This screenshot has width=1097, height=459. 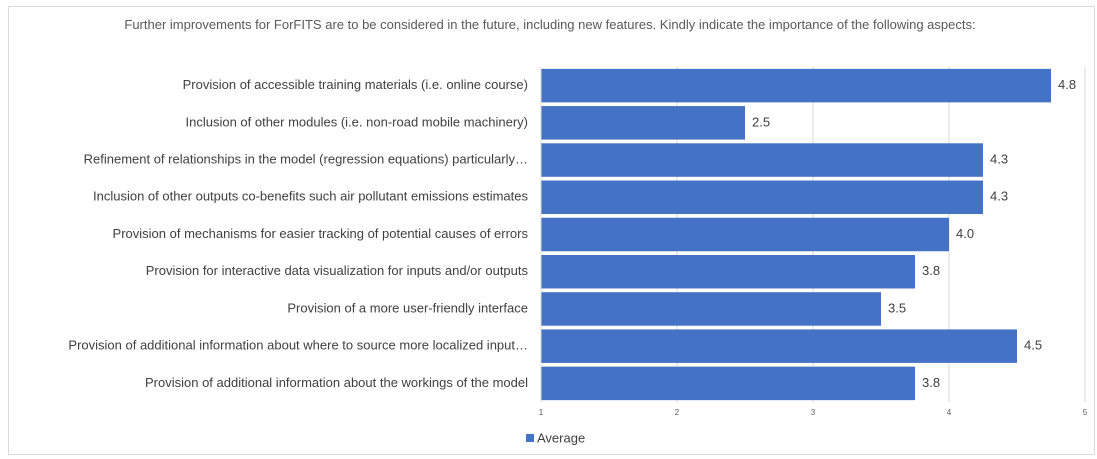 I want to click on x-tick-label: 1, so click(x=541, y=412).